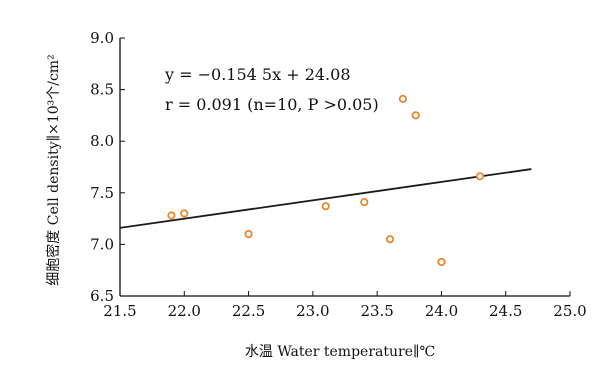  I want to click on y-axis-title: 细胞密度 Cell density∥×10³个/cm², so click(53, 169).